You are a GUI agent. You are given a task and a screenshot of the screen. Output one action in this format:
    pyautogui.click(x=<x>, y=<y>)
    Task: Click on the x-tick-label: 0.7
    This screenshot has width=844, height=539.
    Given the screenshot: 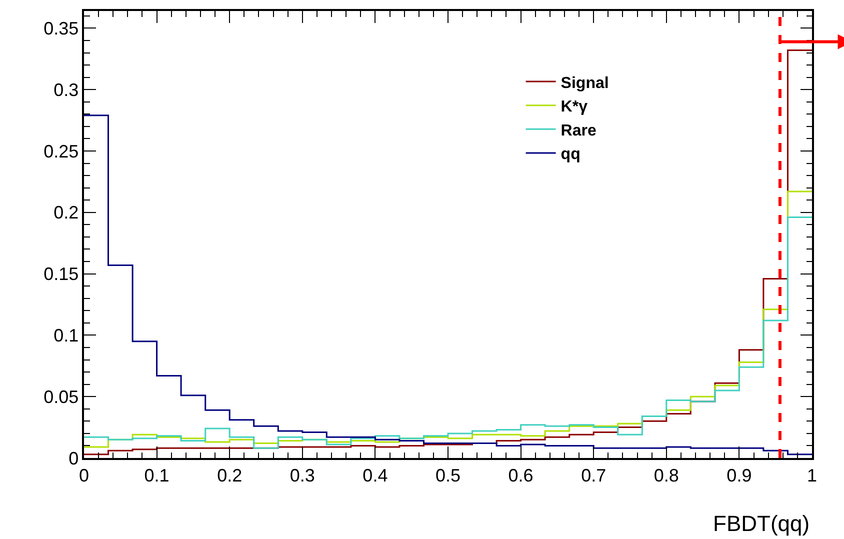 What is the action you would take?
    pyautogui.click(x=593, y=475)
    